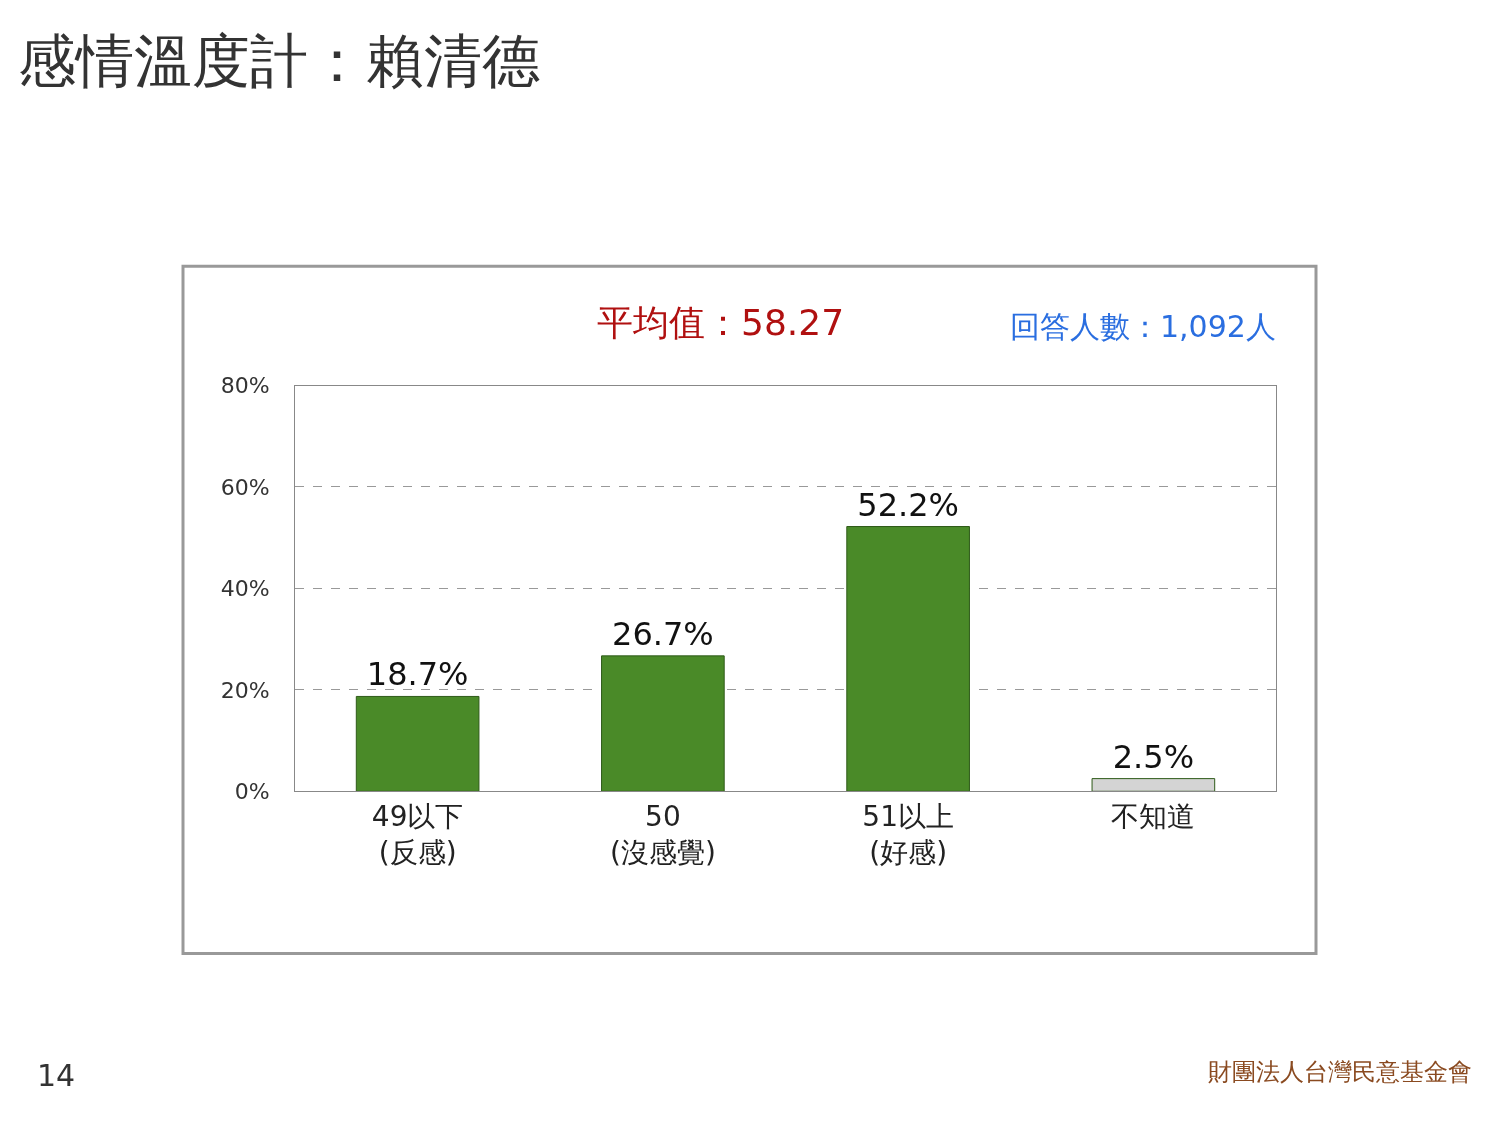  What do you see at coordinates (56, 1075) in the screenshot?
I see `text: 14` at bounding box center [56, 1075].